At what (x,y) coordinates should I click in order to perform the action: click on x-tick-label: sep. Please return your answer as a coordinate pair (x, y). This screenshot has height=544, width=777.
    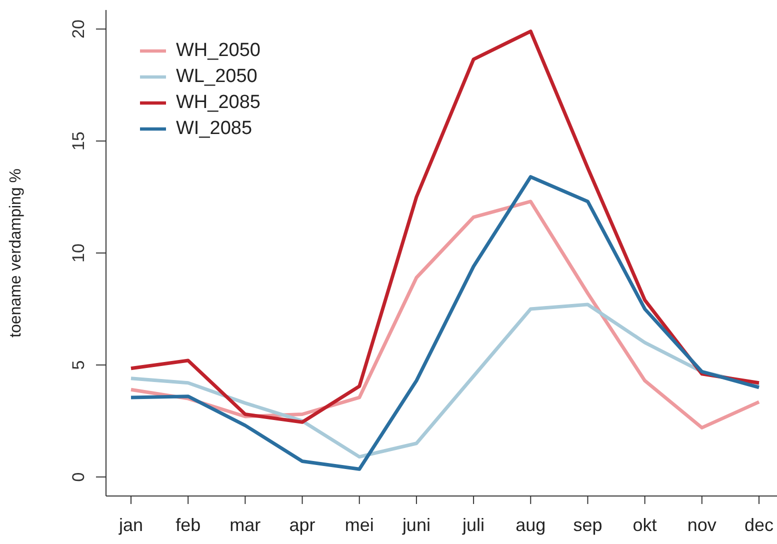
    Looking at the image, I should click on (587, 524).